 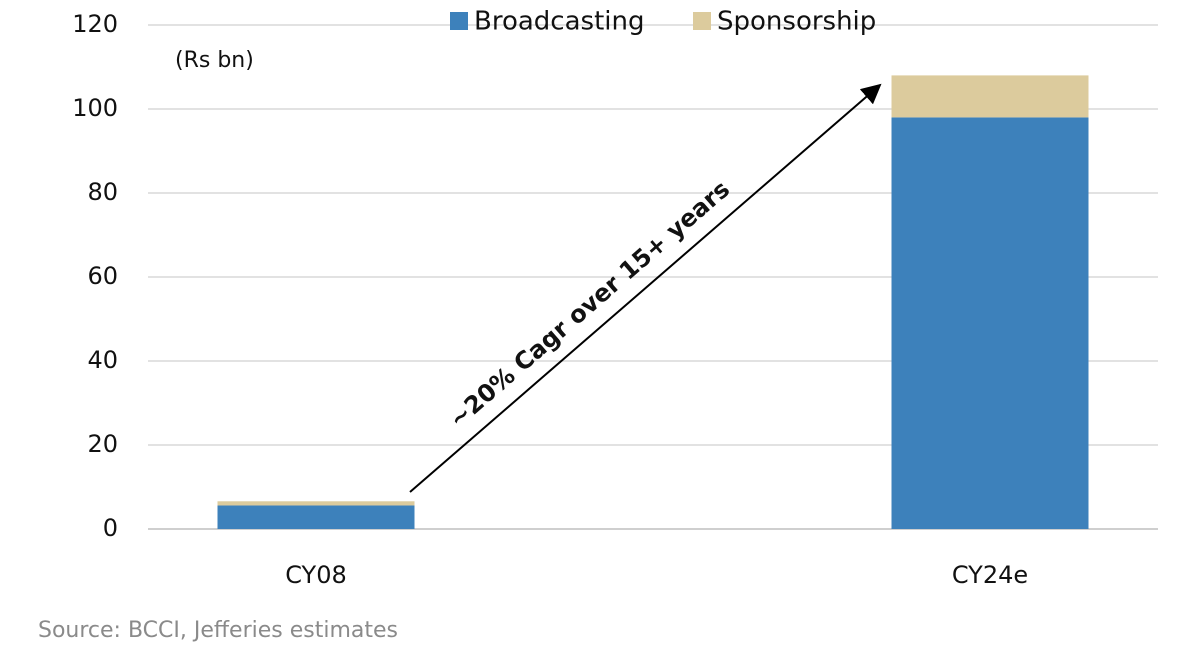 What do you see at coordinates (990, 575) in the screenshot?
I see `x-tick-label: CY24e` at bounding box center [990, 575].